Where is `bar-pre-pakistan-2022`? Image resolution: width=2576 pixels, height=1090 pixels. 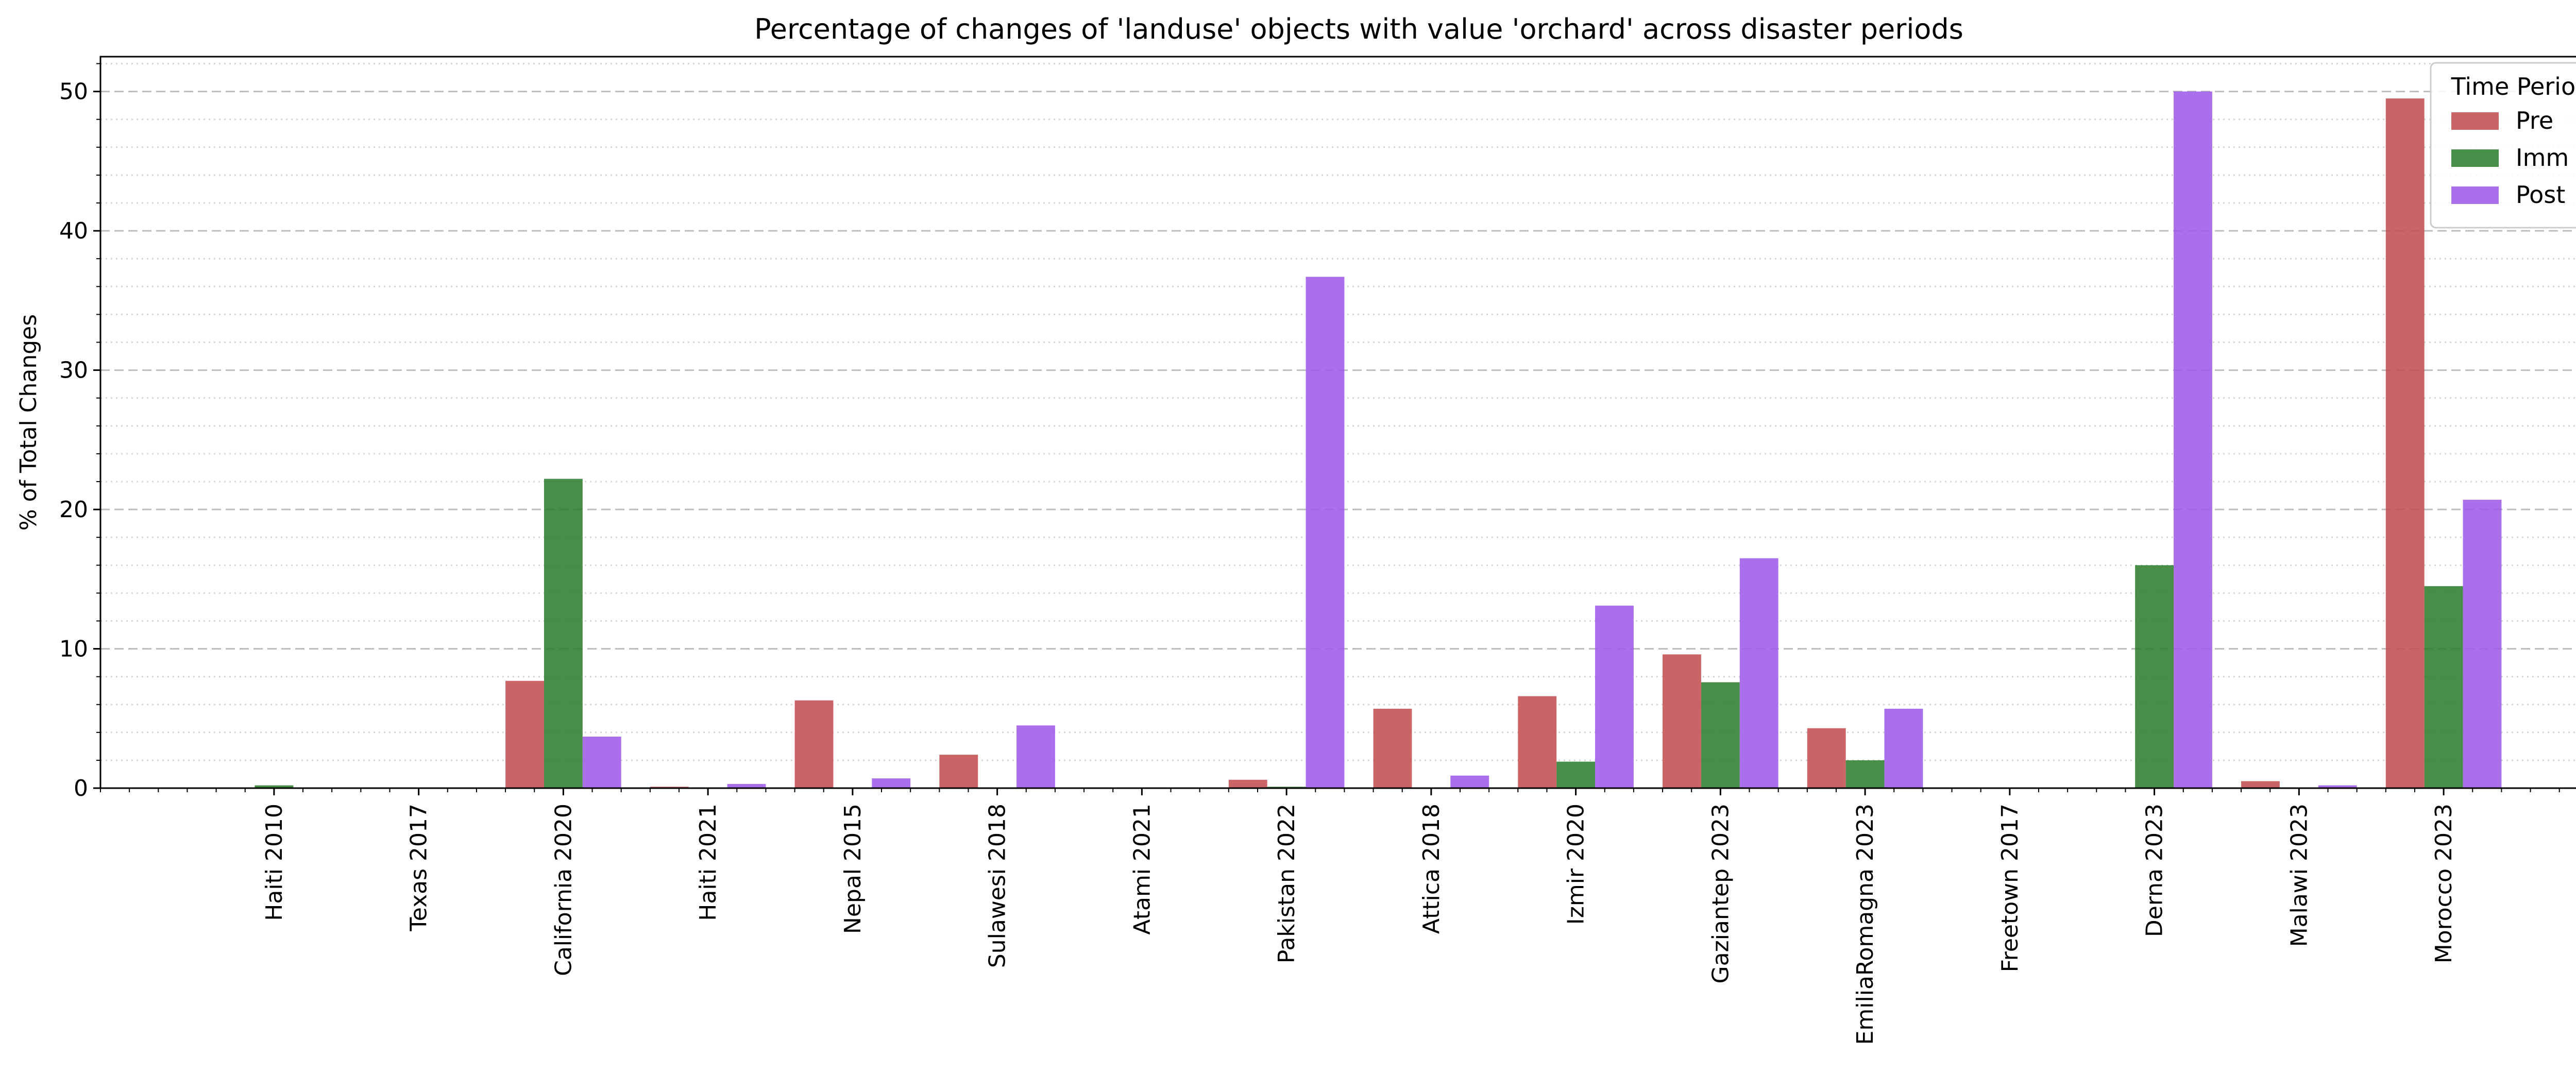
bar-pre-pakistan-2022 is located at coordinates (1247, 784).